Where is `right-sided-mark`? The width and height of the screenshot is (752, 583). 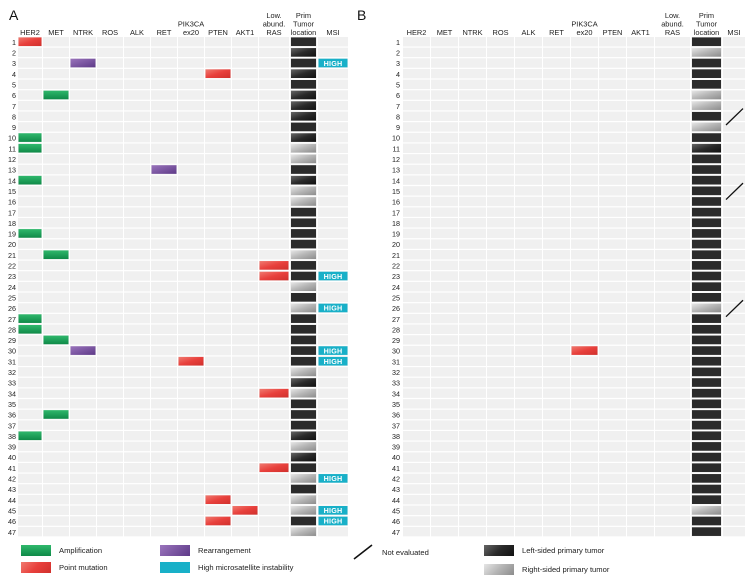 right-sided-mark is located at coordinates (706, 105).